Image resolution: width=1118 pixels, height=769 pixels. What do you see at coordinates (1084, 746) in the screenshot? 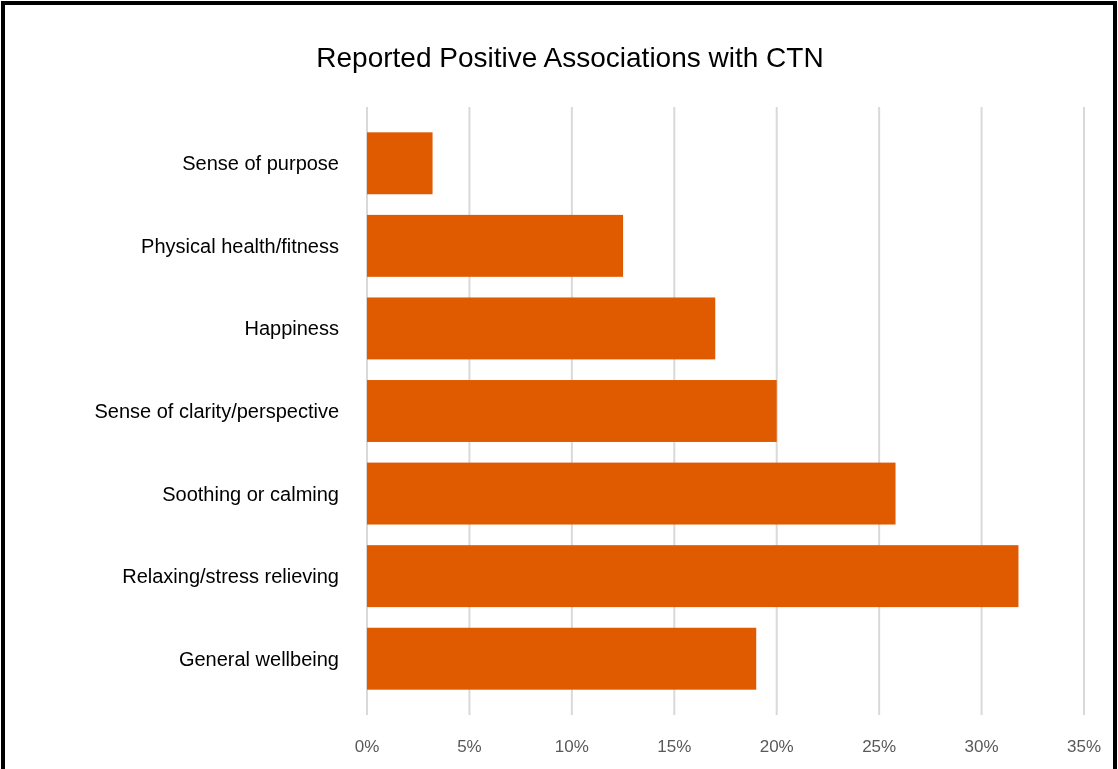
I see `x-tick-label: 35%` at bounding box center [1084, 746].